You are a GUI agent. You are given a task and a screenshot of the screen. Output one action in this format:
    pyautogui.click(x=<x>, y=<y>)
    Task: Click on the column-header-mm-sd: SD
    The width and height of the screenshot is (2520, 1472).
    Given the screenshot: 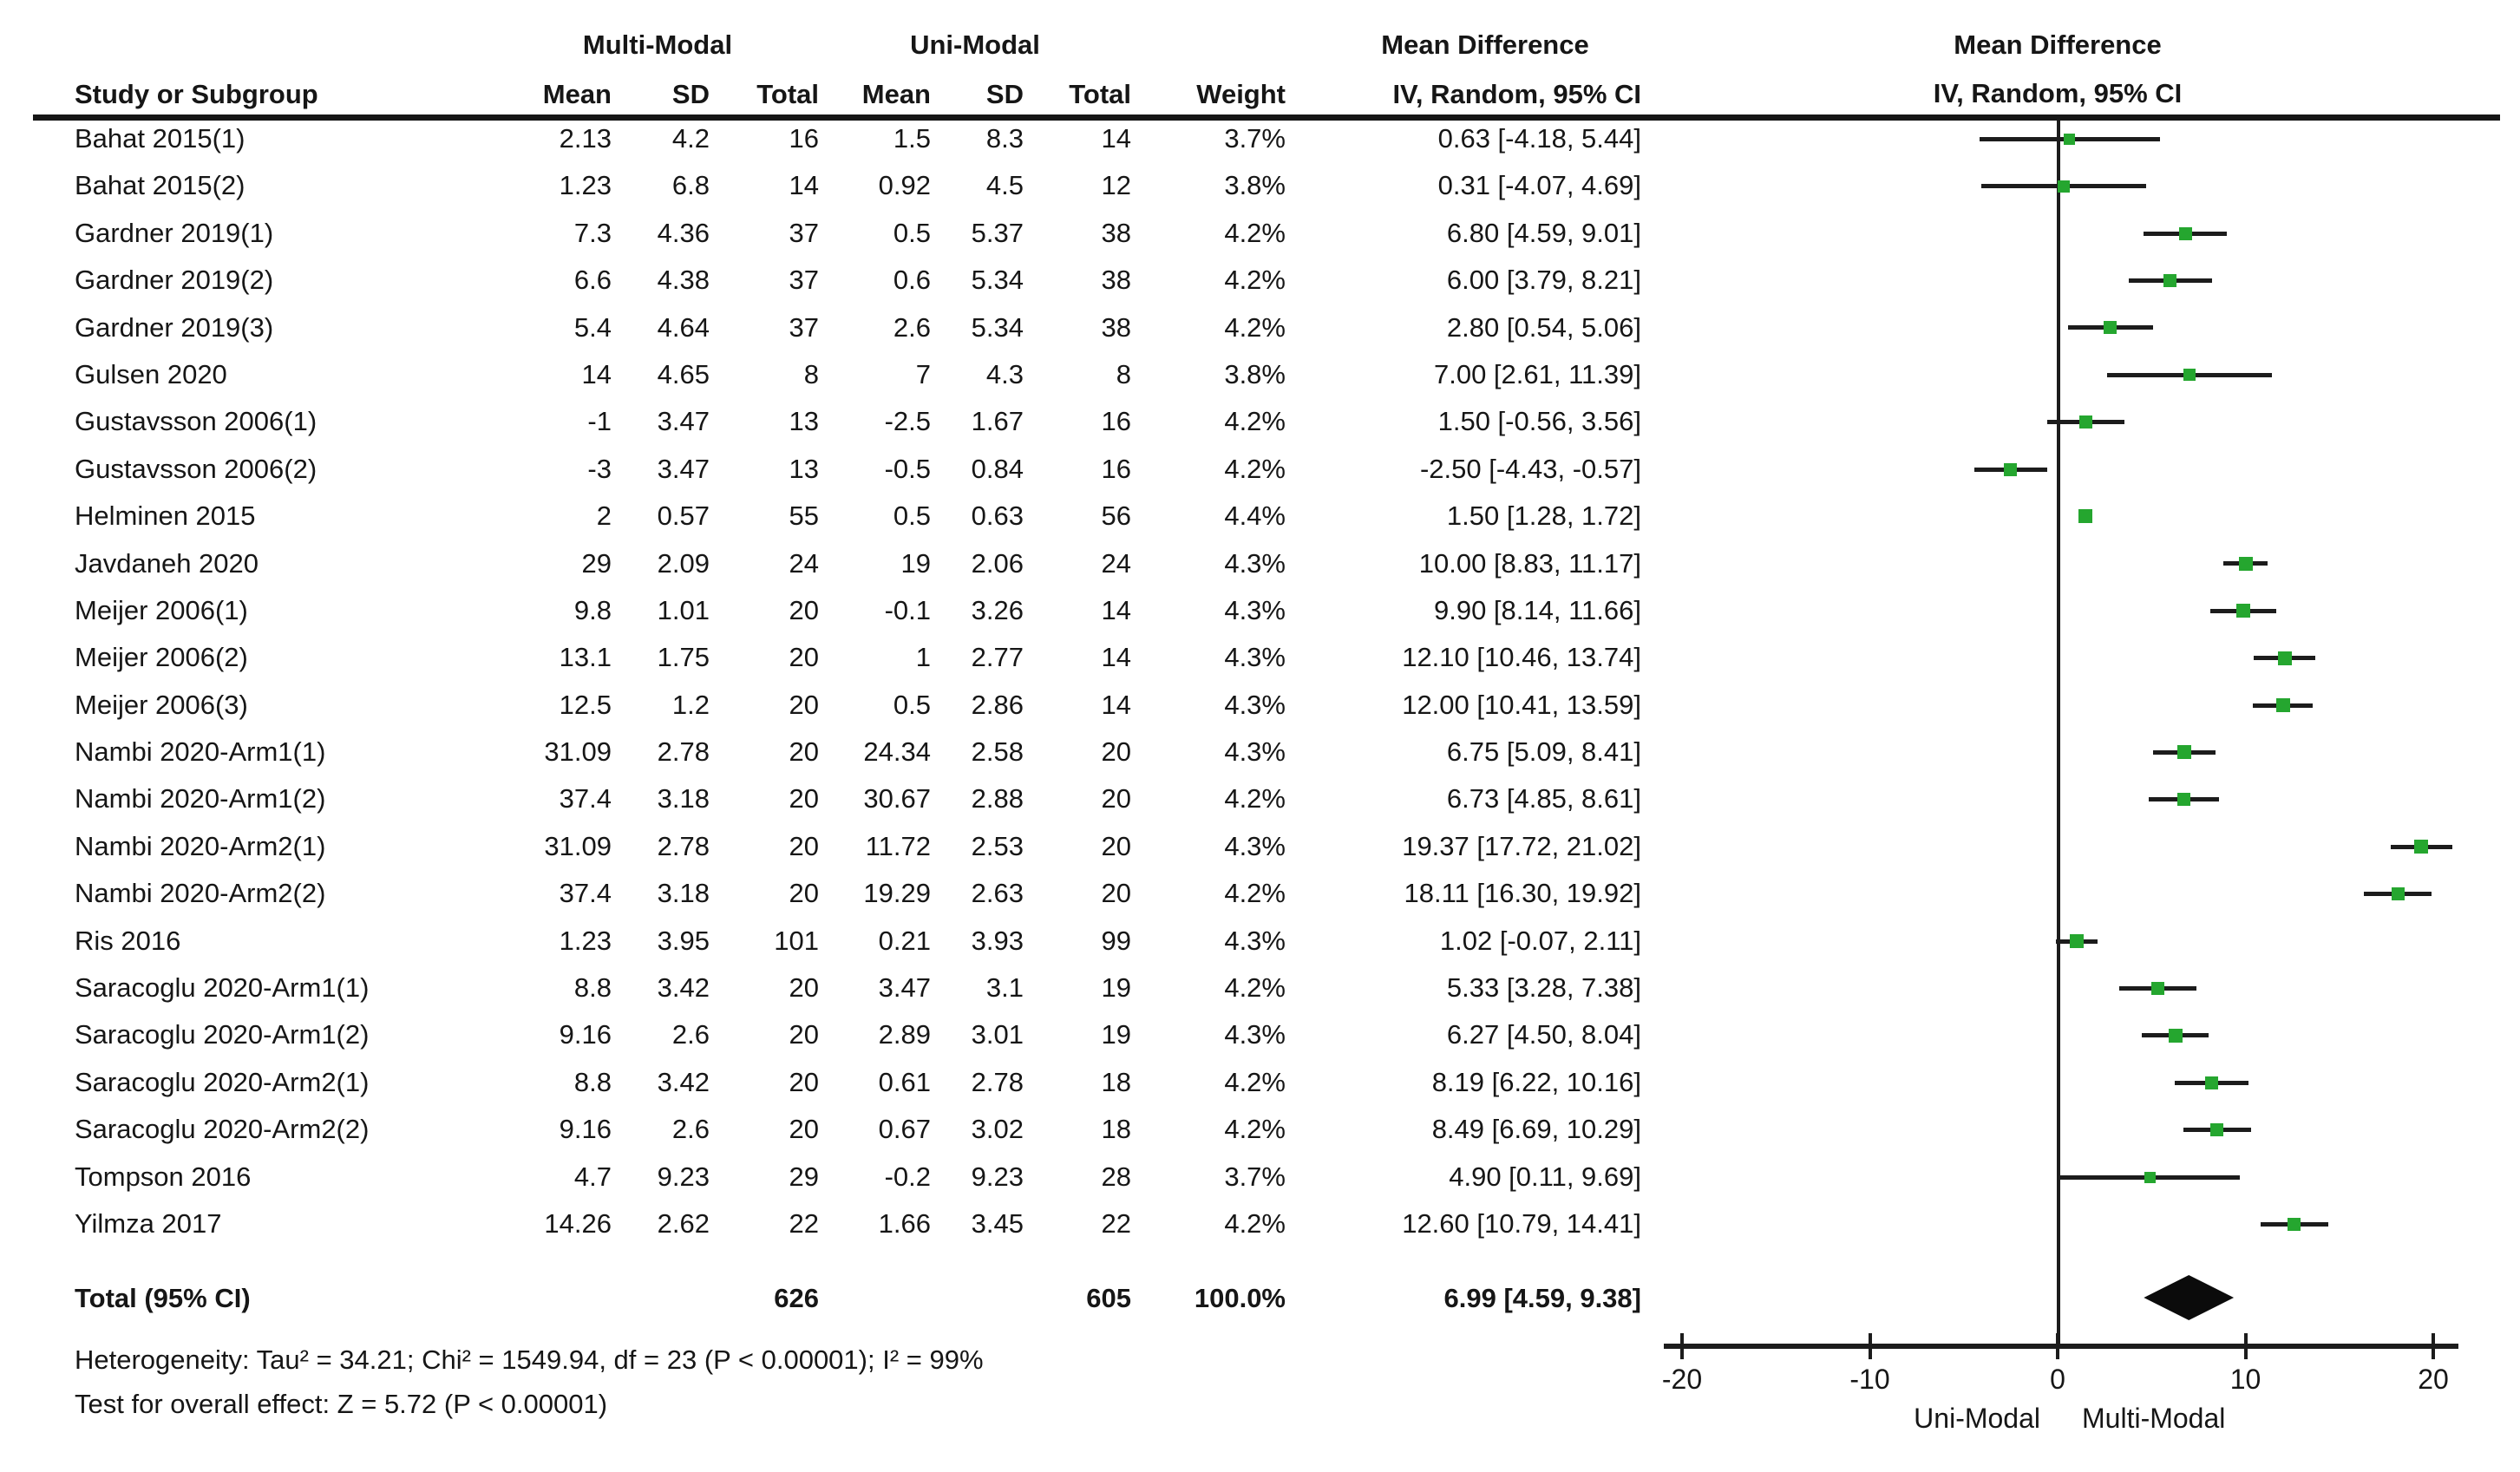 What is the action you would take?
    pyautogui.click(x=690, y=94)
    